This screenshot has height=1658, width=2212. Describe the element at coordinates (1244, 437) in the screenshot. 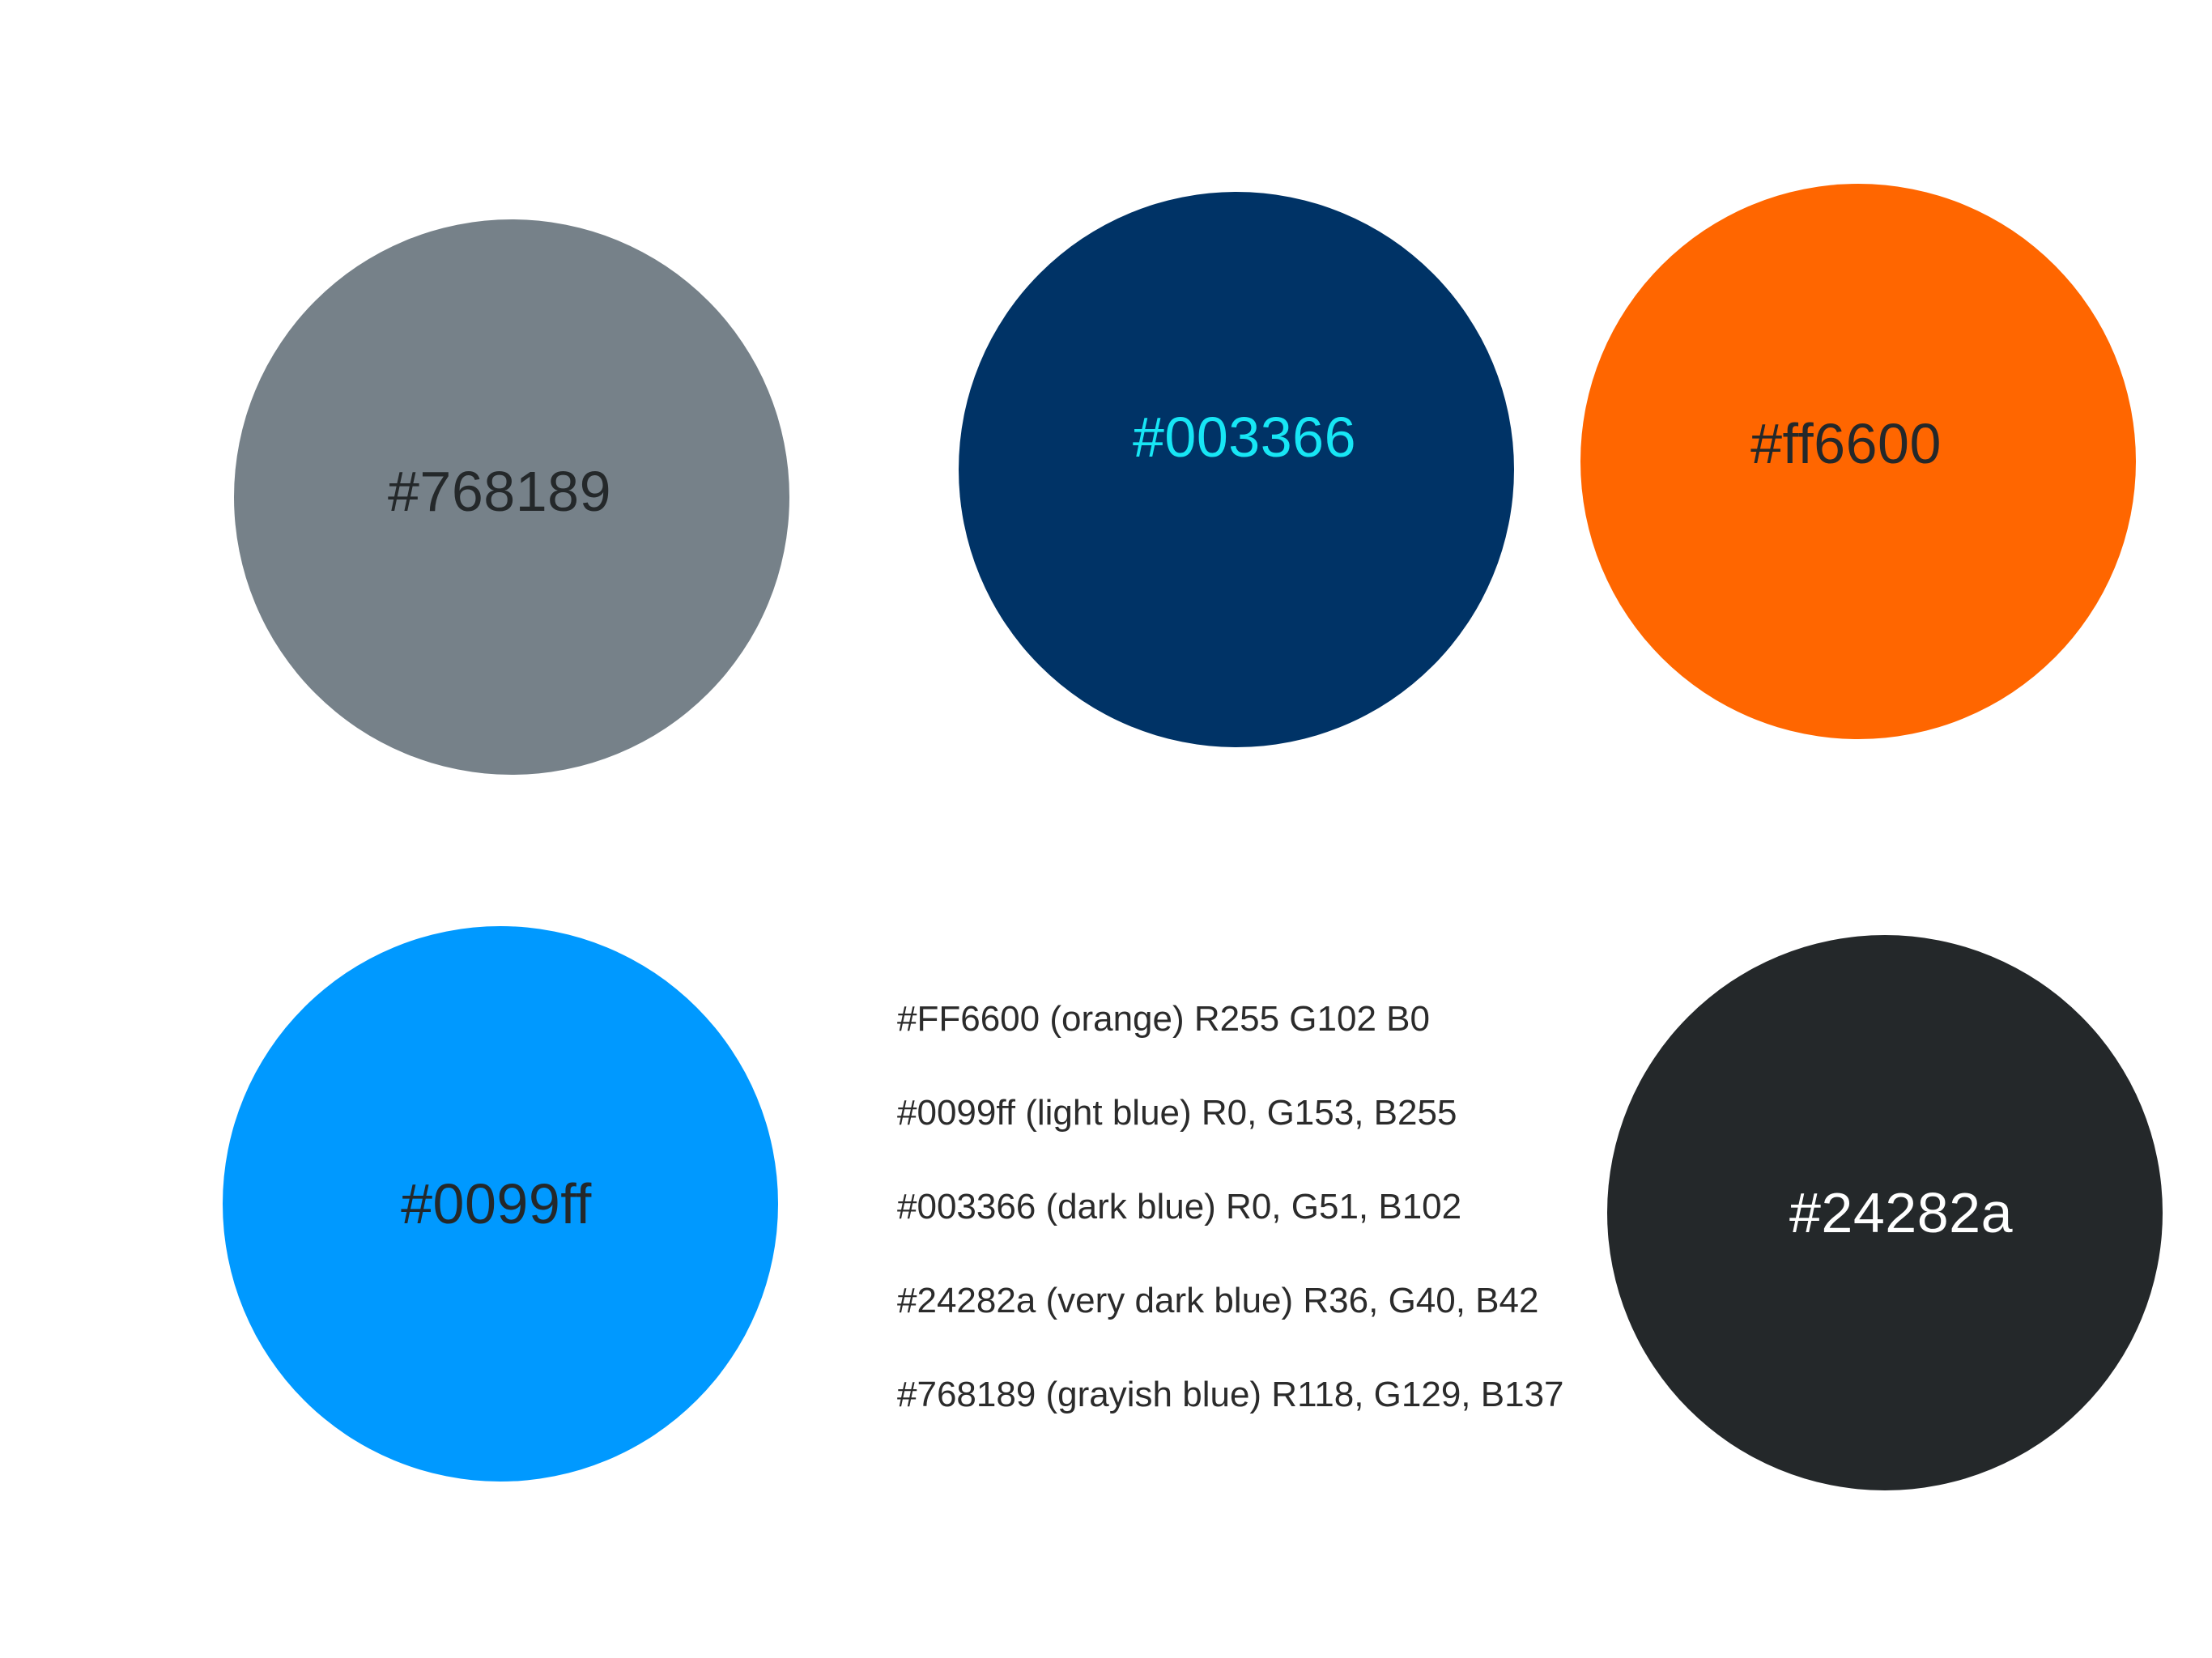

I see `swatch-hex-label: #003366` at that location.